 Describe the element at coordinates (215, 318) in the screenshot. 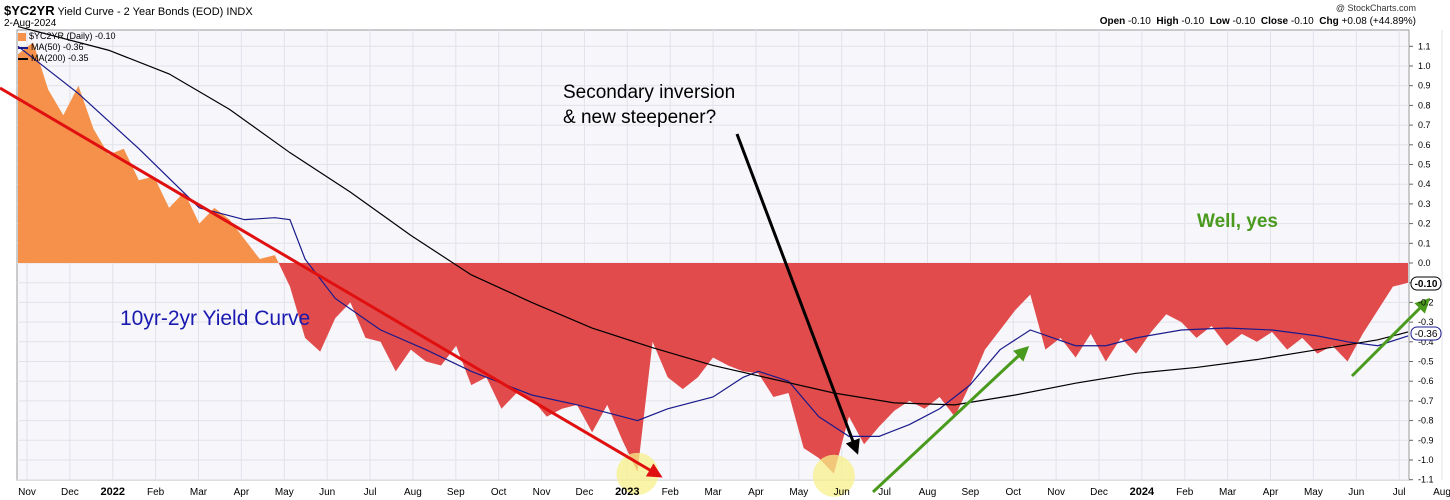

I see `yield-curve-label: 10yr-2yr Yield Curve` at that location.